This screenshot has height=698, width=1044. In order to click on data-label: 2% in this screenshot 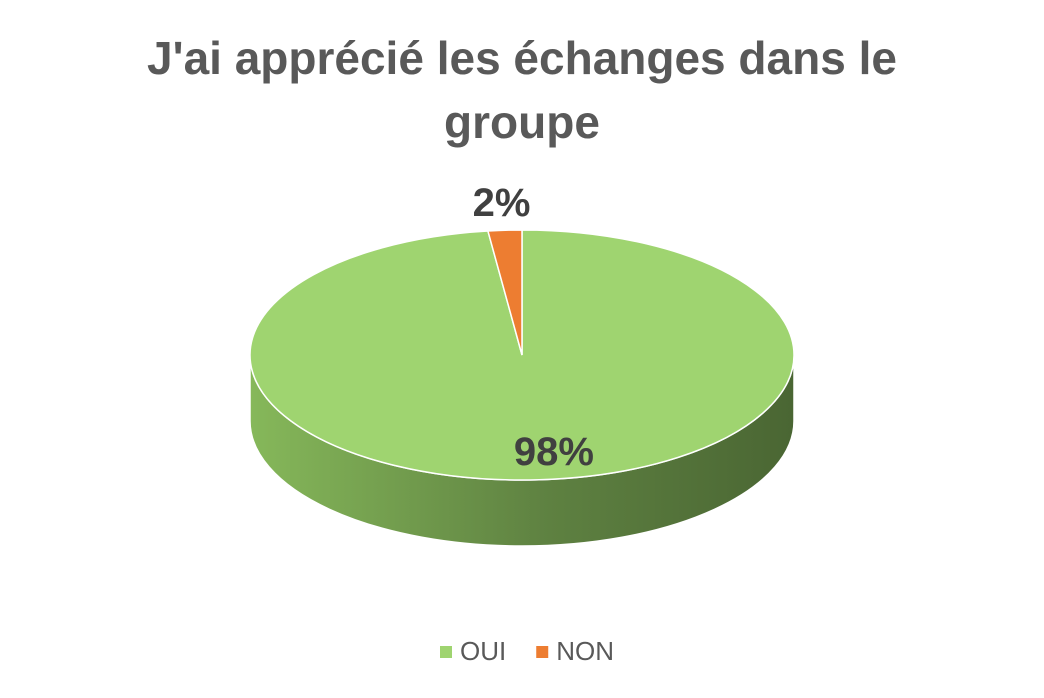, I will do `click(502, 203)`.